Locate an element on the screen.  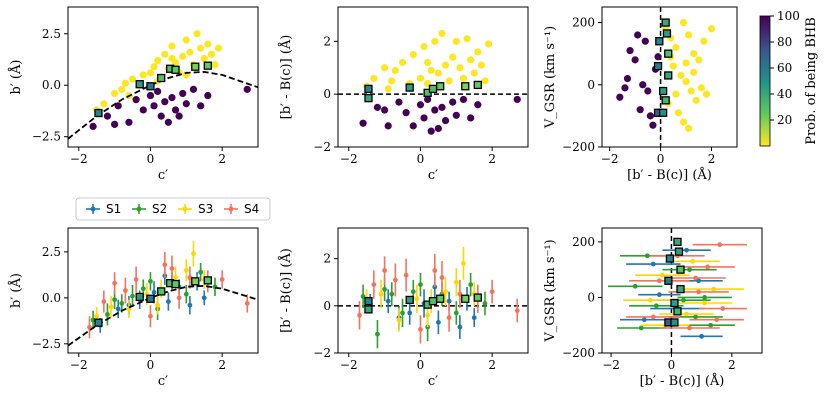
y-tick-label: 2.5 is located at coordinates (51, 34).